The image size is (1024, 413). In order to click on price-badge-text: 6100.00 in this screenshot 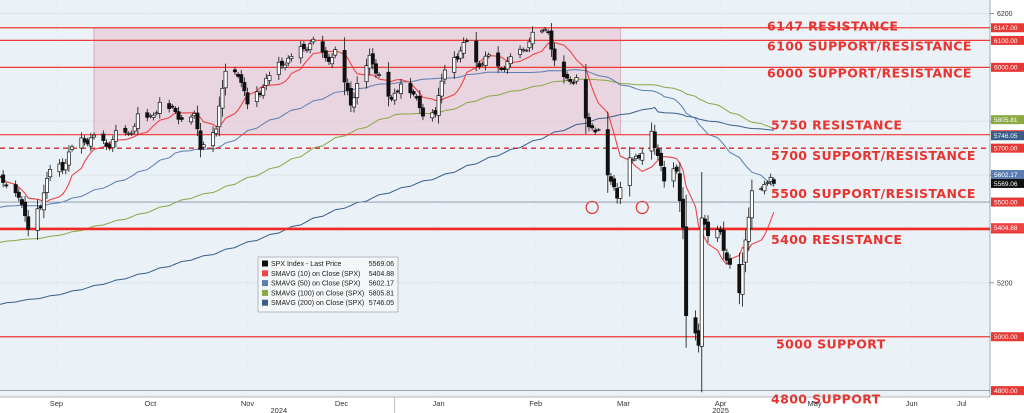, I will do `click(1006, 41)`.